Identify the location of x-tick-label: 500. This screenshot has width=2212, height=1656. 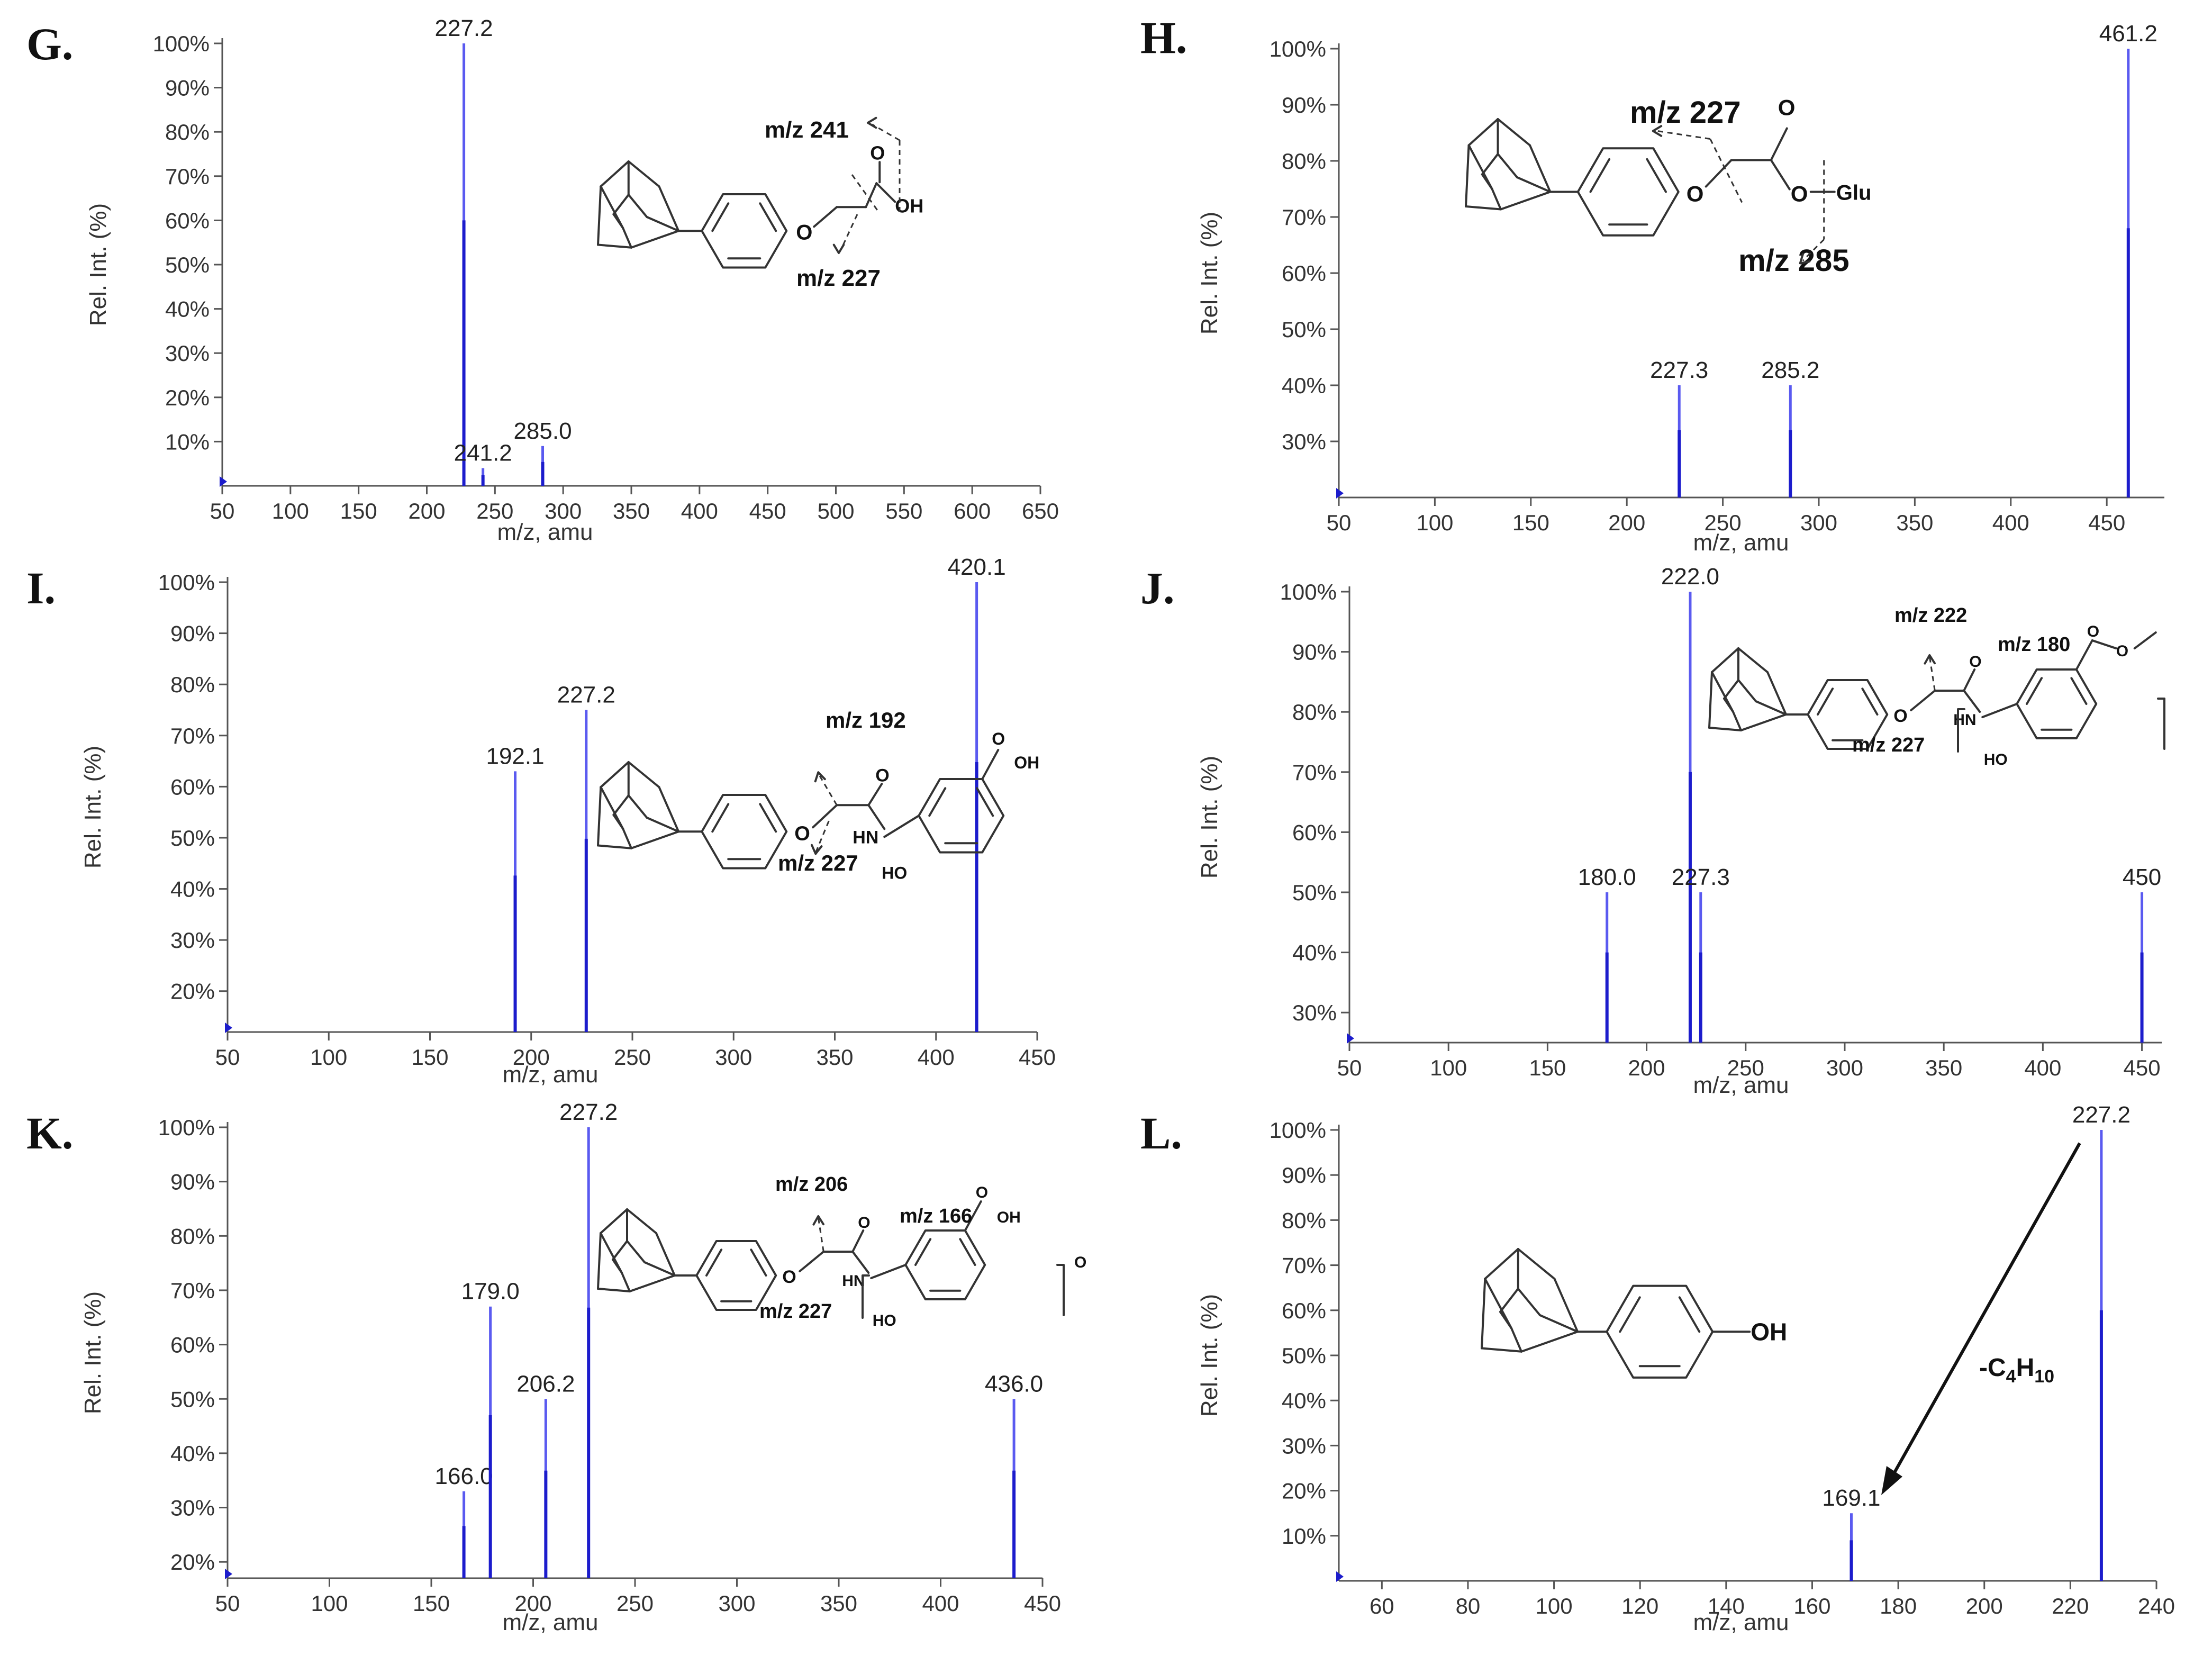
(835, 511).